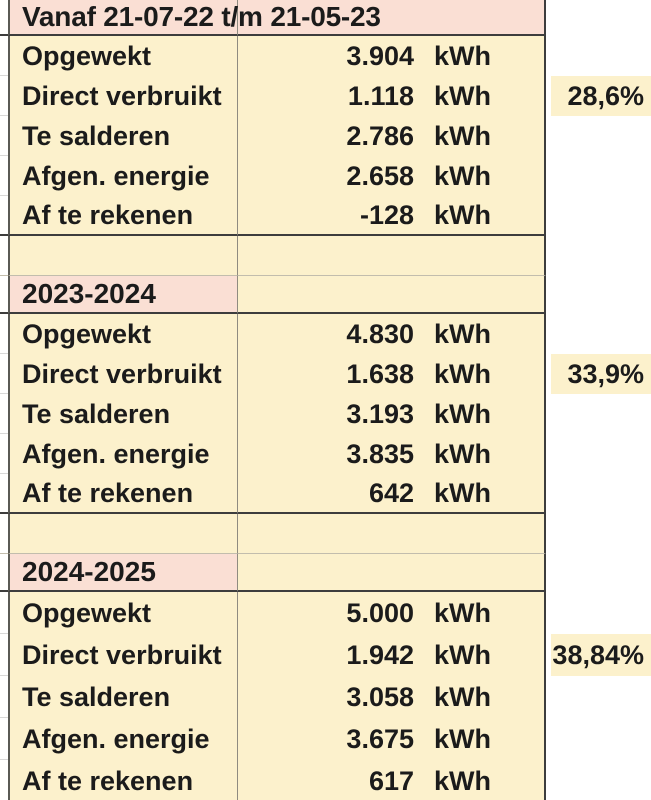 This screenshot has height=800, width=651. What do you see at coordinates (391, 655) in the screenshot?
I see `row-value-cell: 1.942 kWh` at bounding box center [391, 655].